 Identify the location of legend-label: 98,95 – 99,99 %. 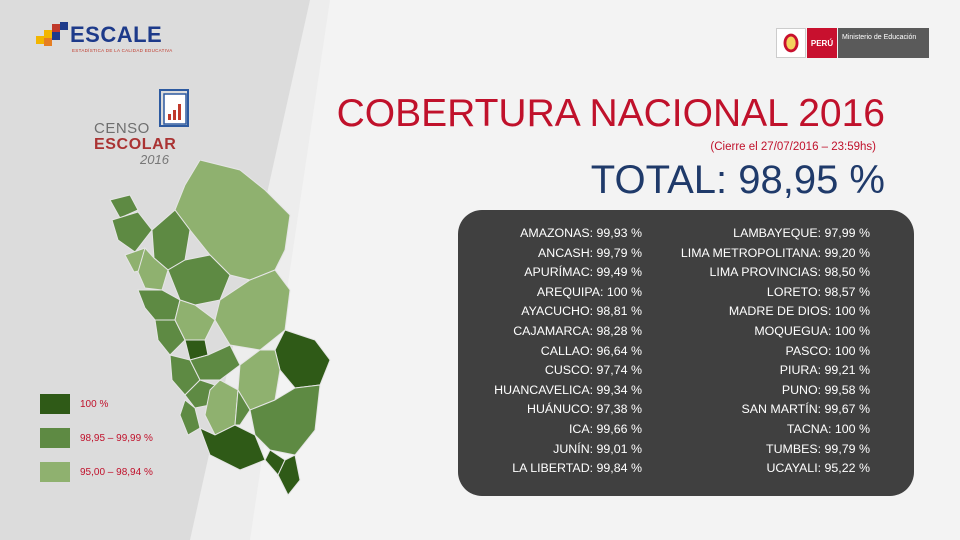
(116, 438).